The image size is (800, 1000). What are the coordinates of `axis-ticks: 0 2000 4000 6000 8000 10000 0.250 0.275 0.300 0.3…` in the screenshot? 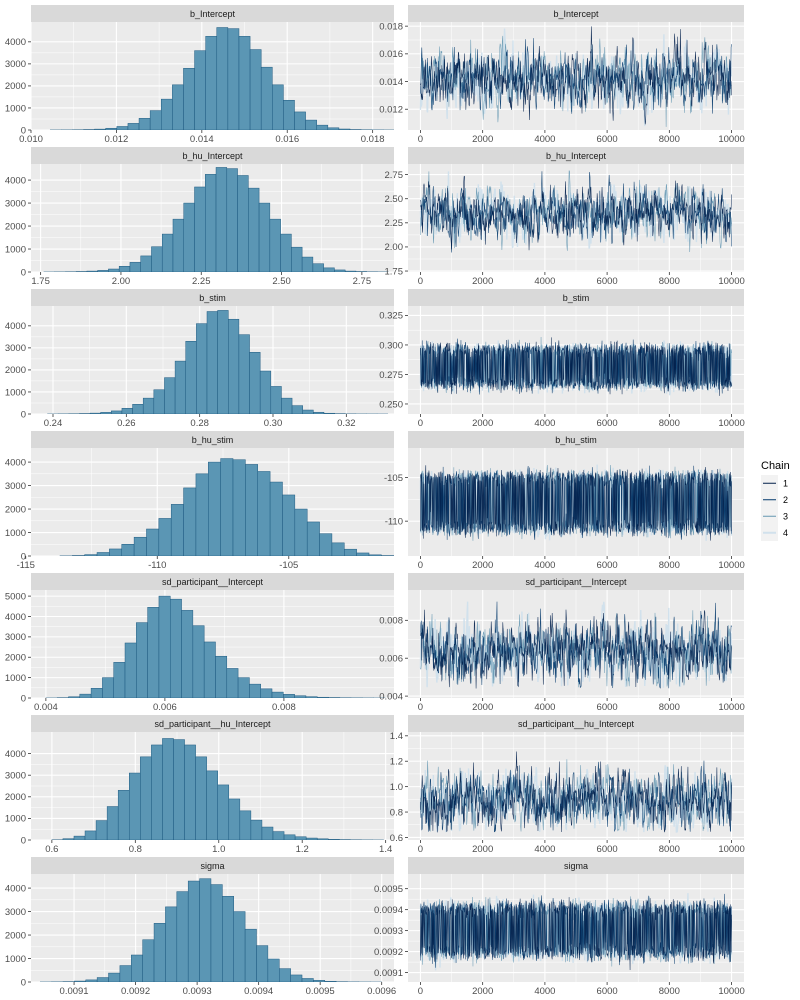 It's located at (562, 370).